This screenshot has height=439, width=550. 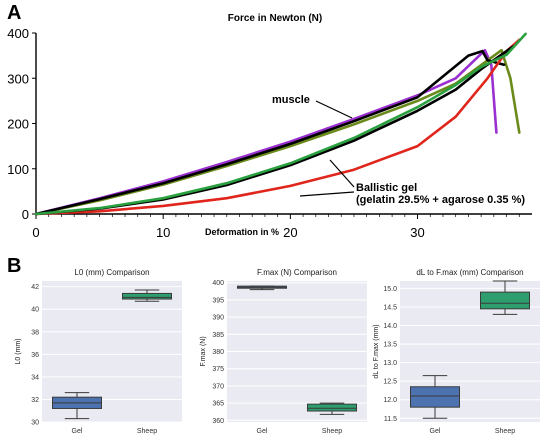 I want to click on y-axis-label: L0 (mm), so click(x=18, y=351).